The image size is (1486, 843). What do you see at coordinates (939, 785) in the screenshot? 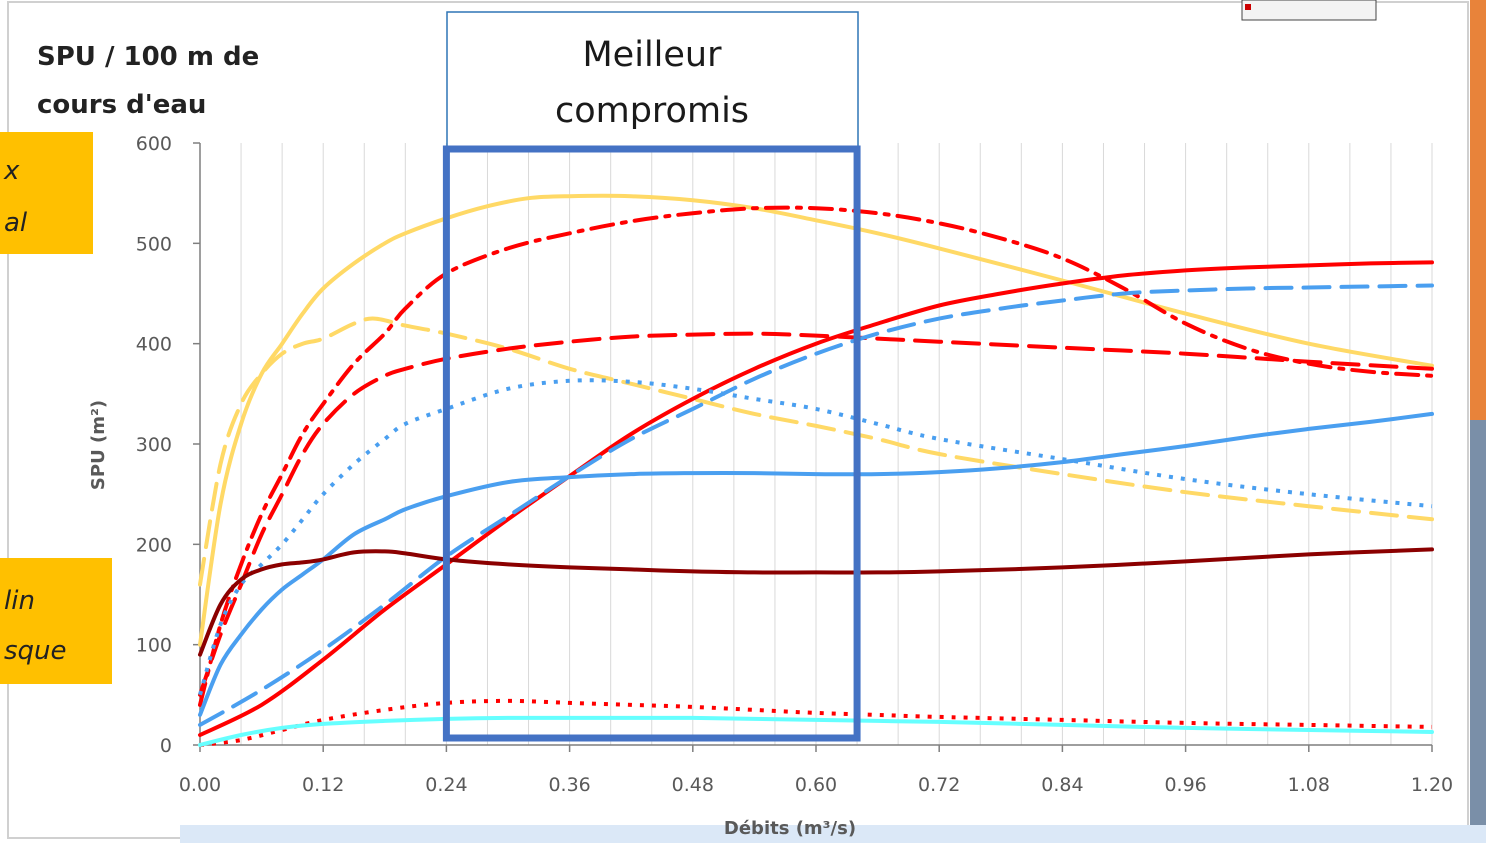
I see `x-tick-label: 0.72` at bounding box center [939, 785].